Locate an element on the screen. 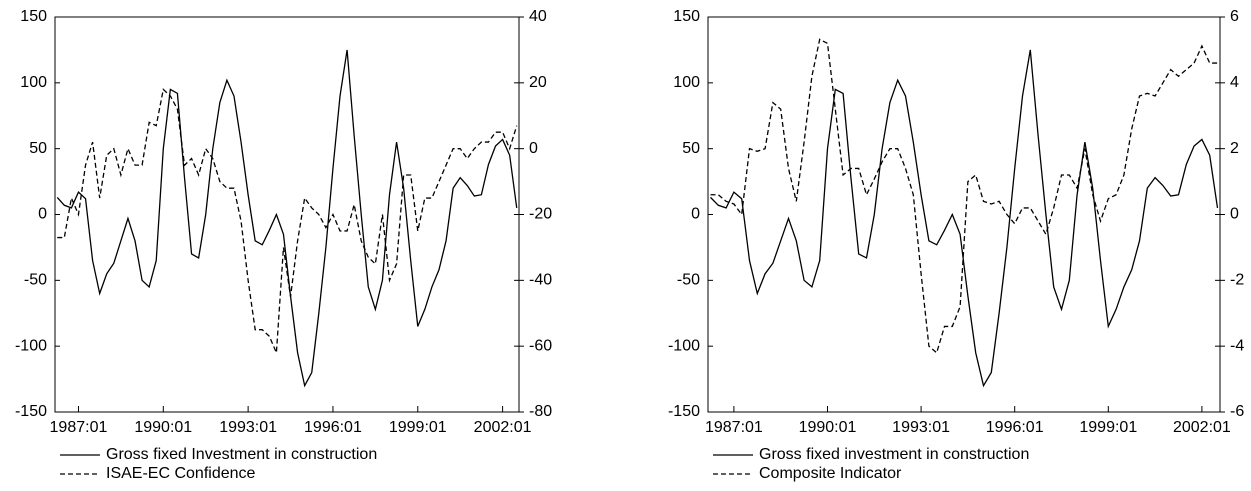 The image size is (1251, 491). y2-tick-label: 2 is located at coordinates (1234, 148).